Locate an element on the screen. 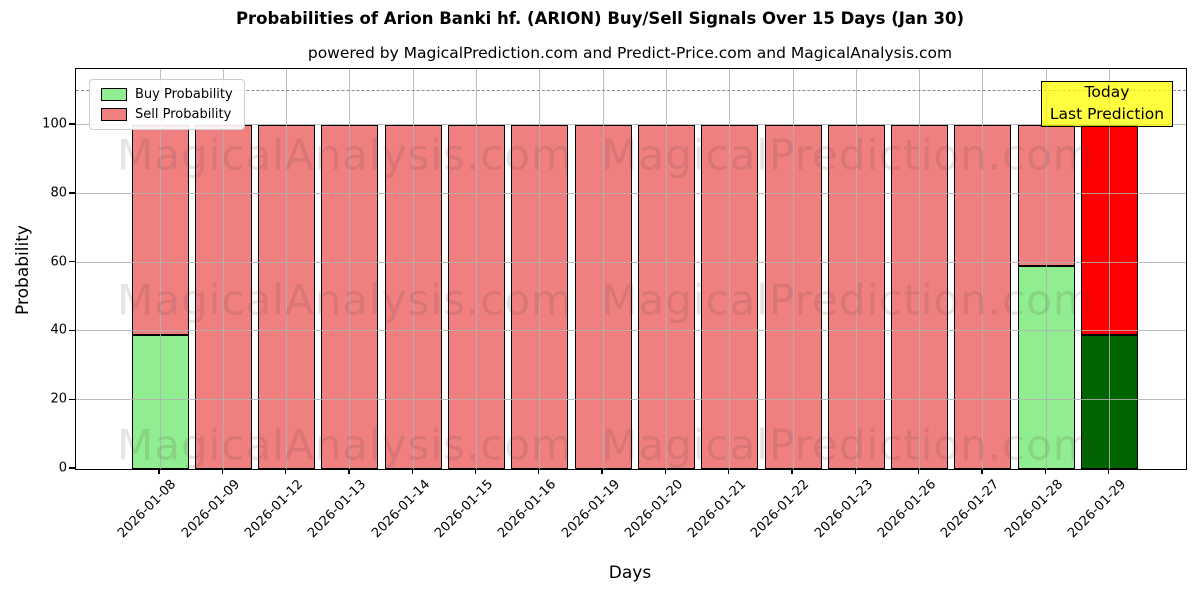 This screenshot has height=600, width=1200. x-tick-label: 2026-01-27 is located at coordinates (970, 509).